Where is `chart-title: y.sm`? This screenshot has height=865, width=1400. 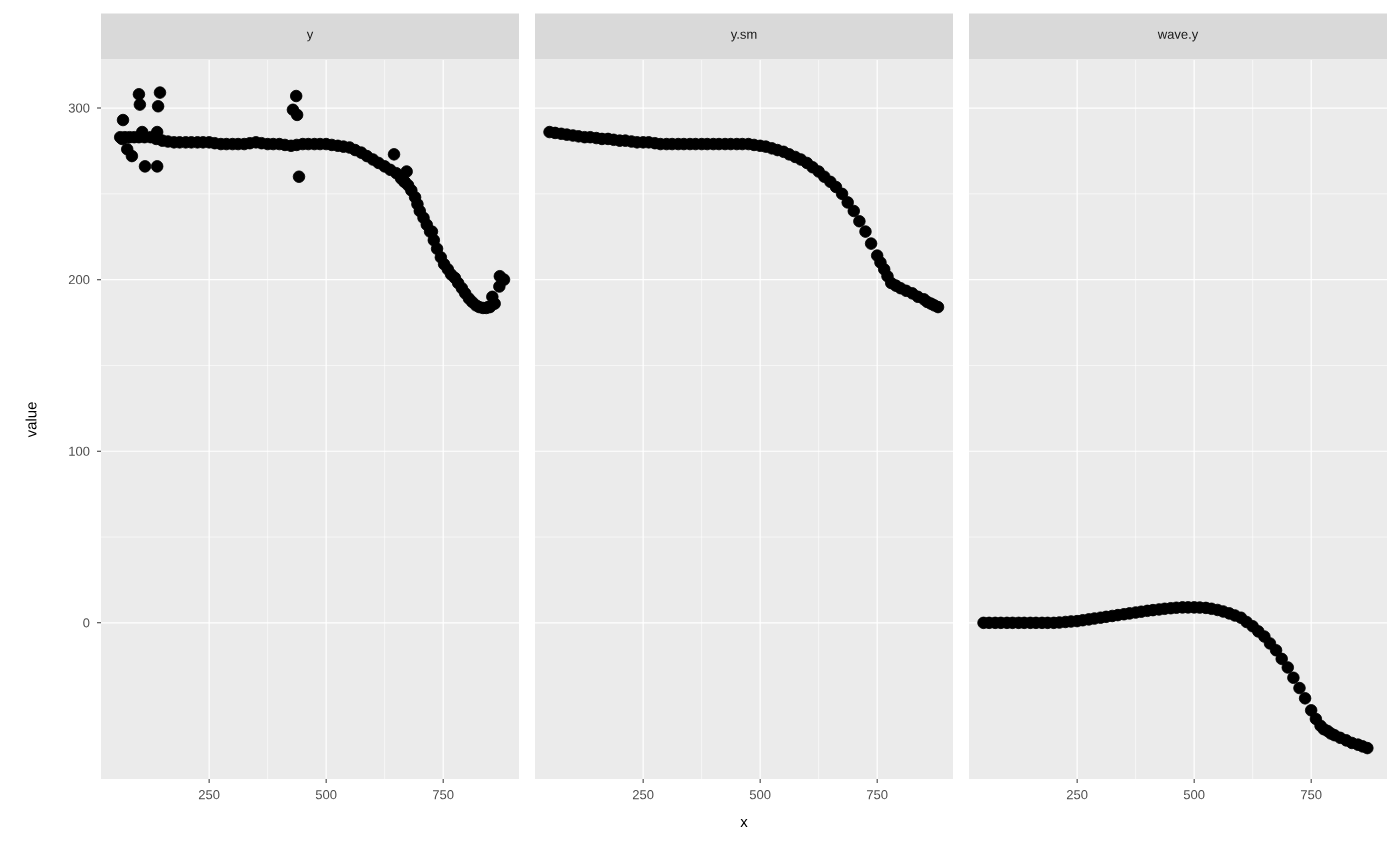
chart-title: y.sm is located at coordinates (743, 36).